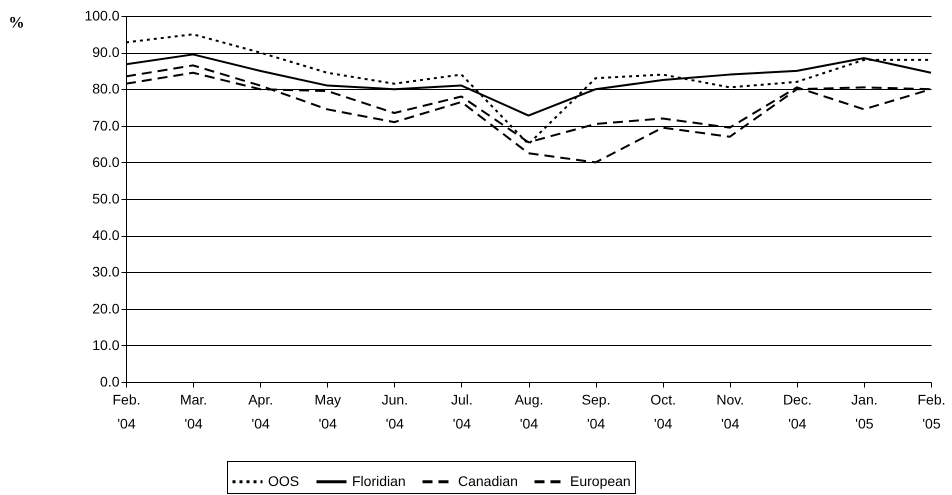  Describe the element at coordinates (395, 412) in the screenshot. I see `x-tick-label: Jun. '04` at that location.